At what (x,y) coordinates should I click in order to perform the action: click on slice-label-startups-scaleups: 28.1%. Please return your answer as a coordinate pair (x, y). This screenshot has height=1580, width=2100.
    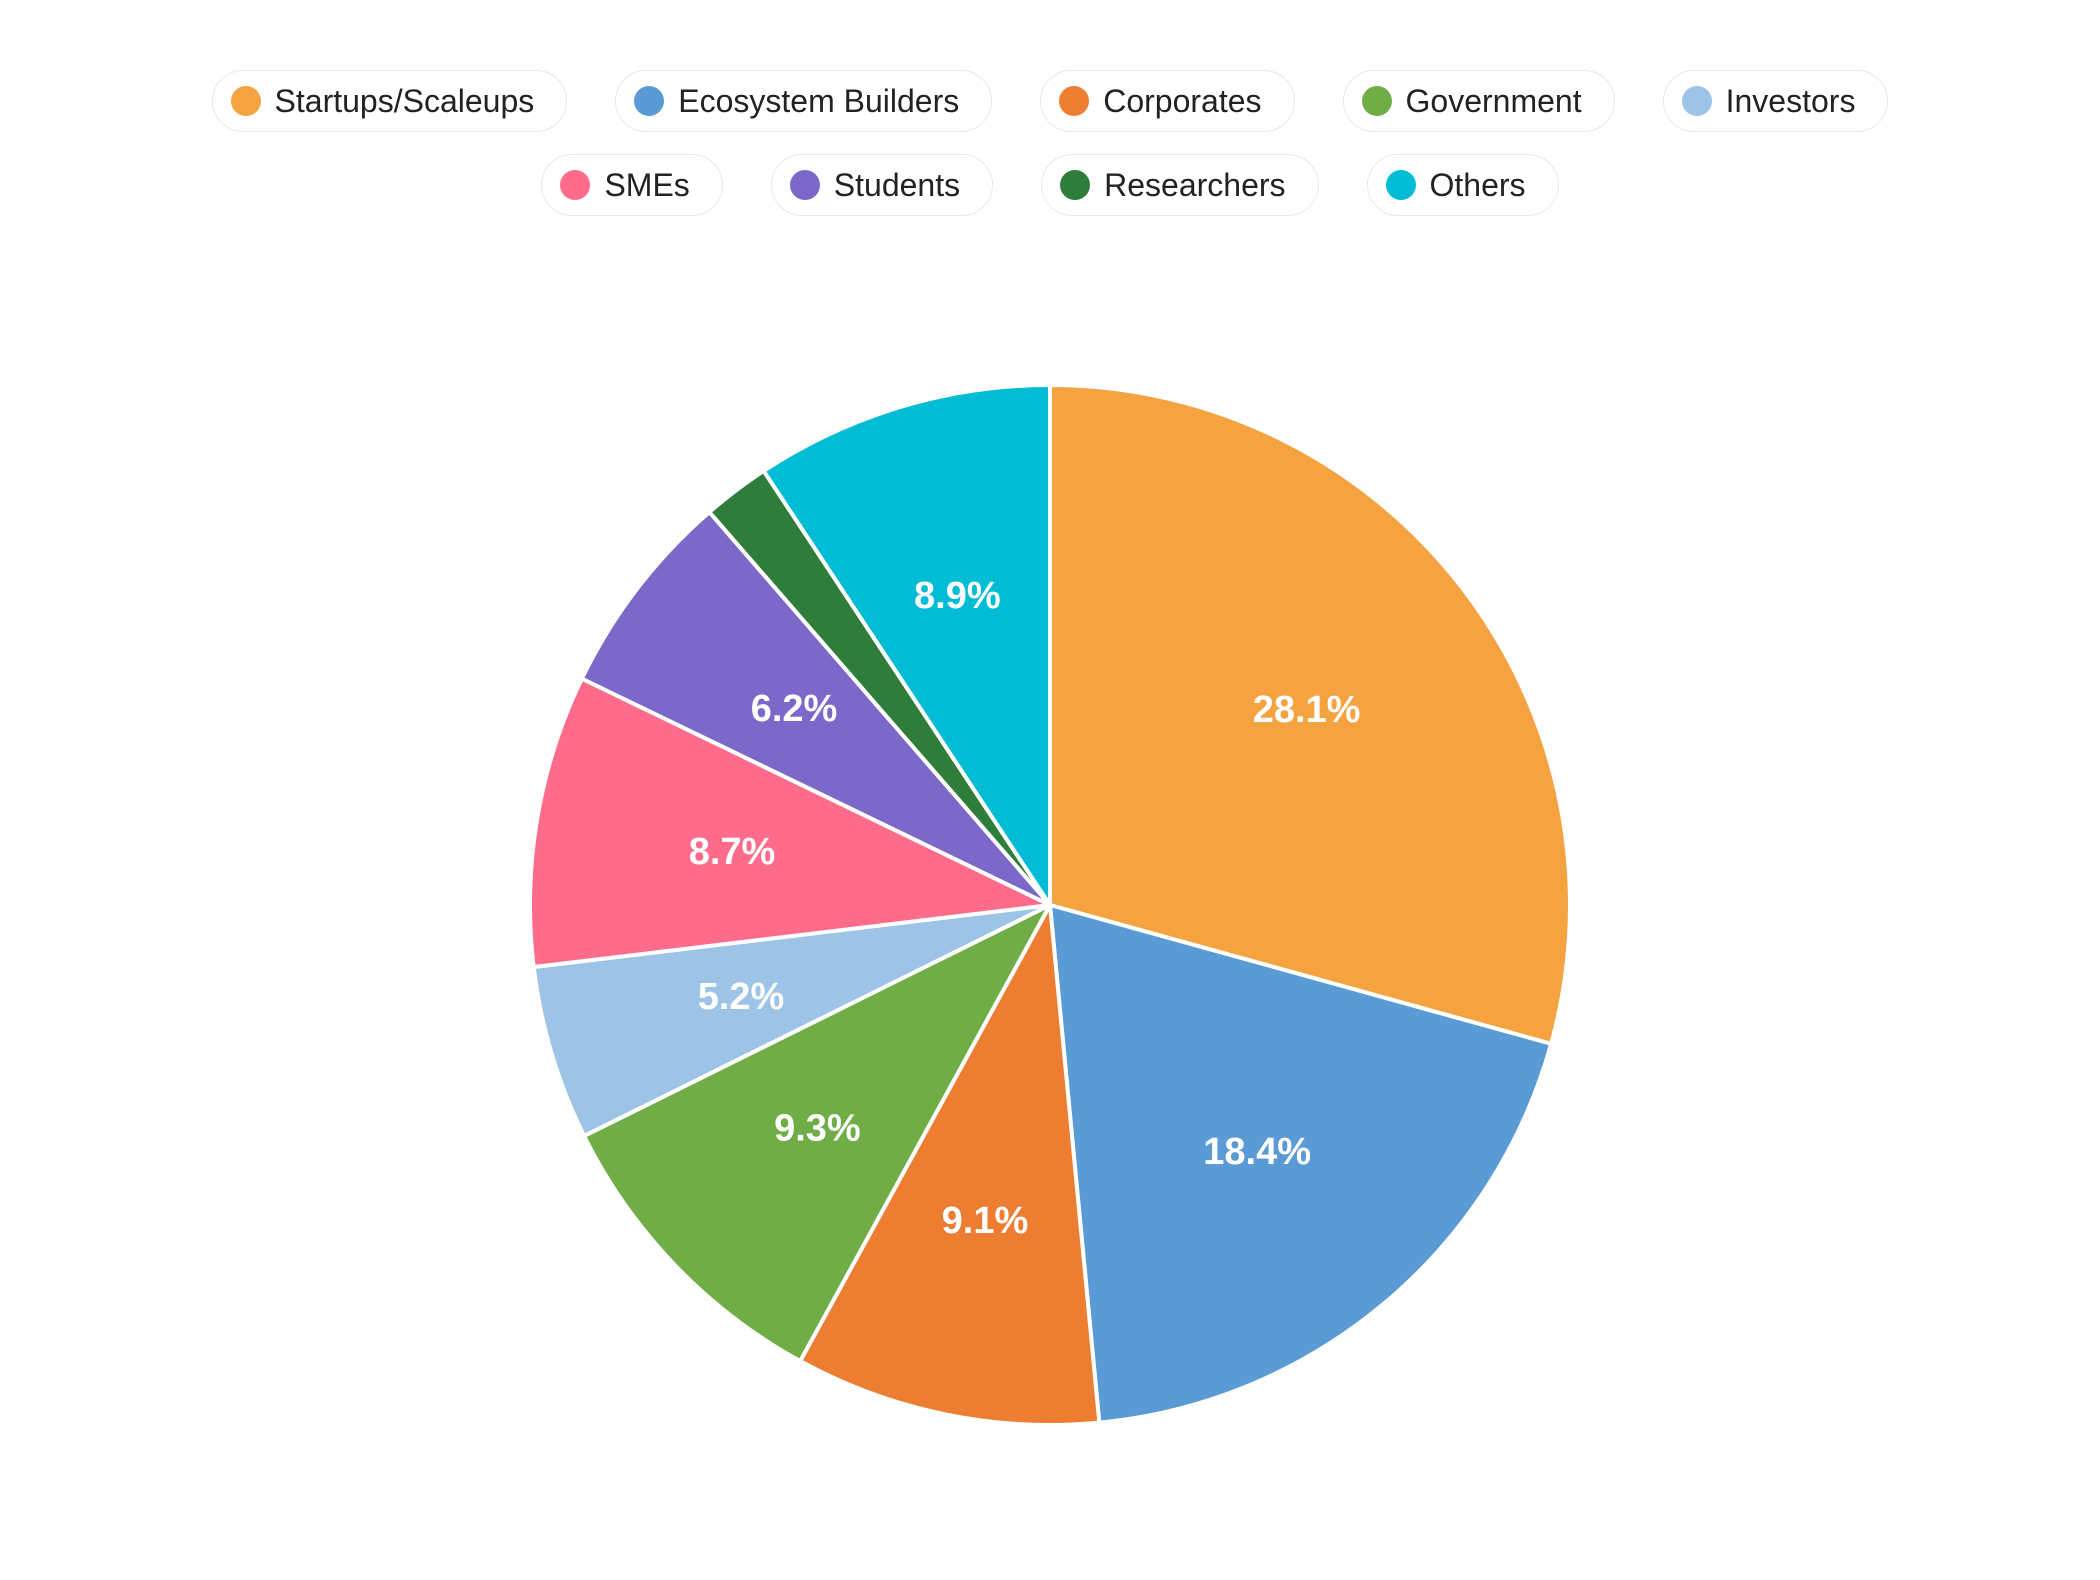
    Looking at the image, I should click on (1307, 710).